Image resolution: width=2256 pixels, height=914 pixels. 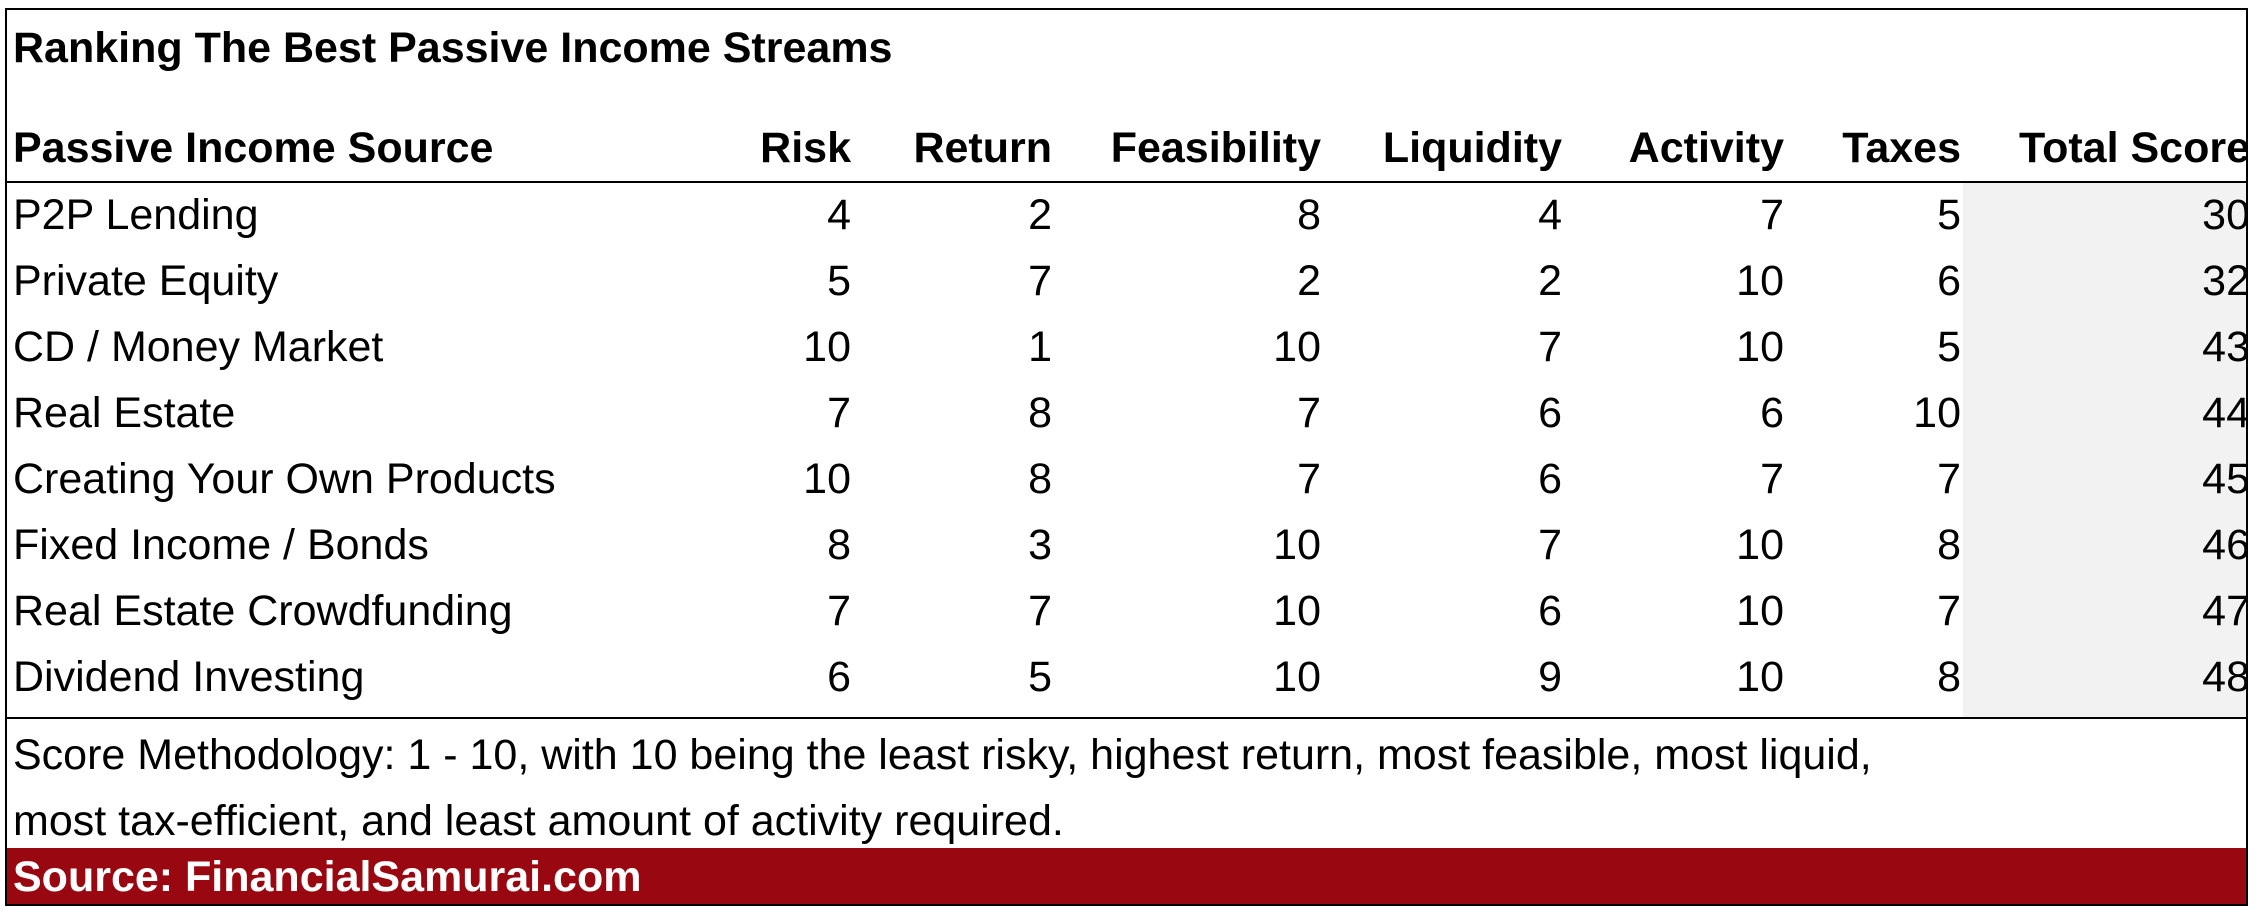 What do you see at coordinates (327, 877) in the screenshot?
I see `source-label: Source: FinancialSamurai.com` at bounding box center [327, 877].